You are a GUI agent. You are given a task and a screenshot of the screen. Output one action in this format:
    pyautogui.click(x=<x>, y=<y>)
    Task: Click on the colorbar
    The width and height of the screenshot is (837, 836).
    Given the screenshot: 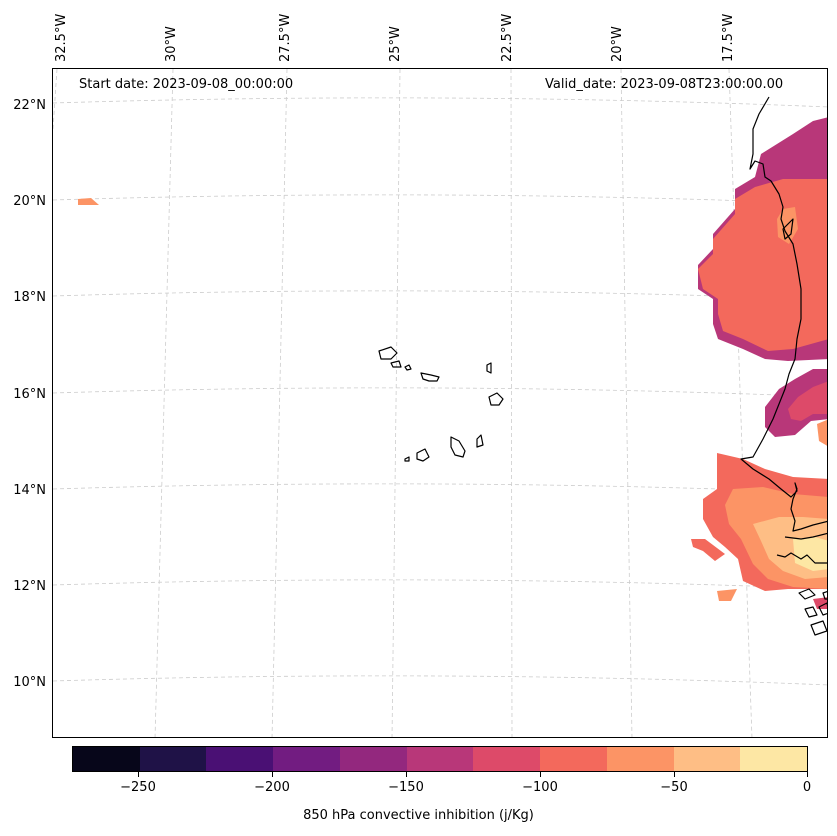 What is the action you would take?
    pyautogui.click(x=440, y=759)
    